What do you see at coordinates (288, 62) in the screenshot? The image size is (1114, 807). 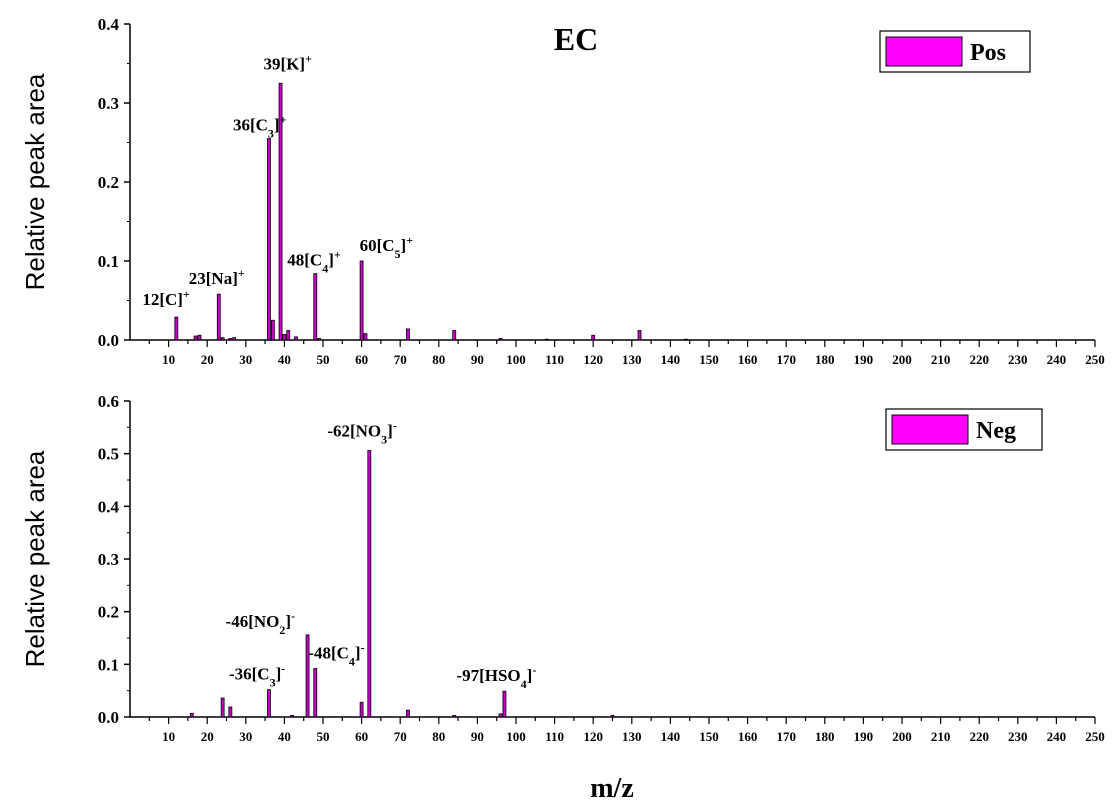 I see `peak-annotation: 39[K]+` at bounding box center [288, 62].